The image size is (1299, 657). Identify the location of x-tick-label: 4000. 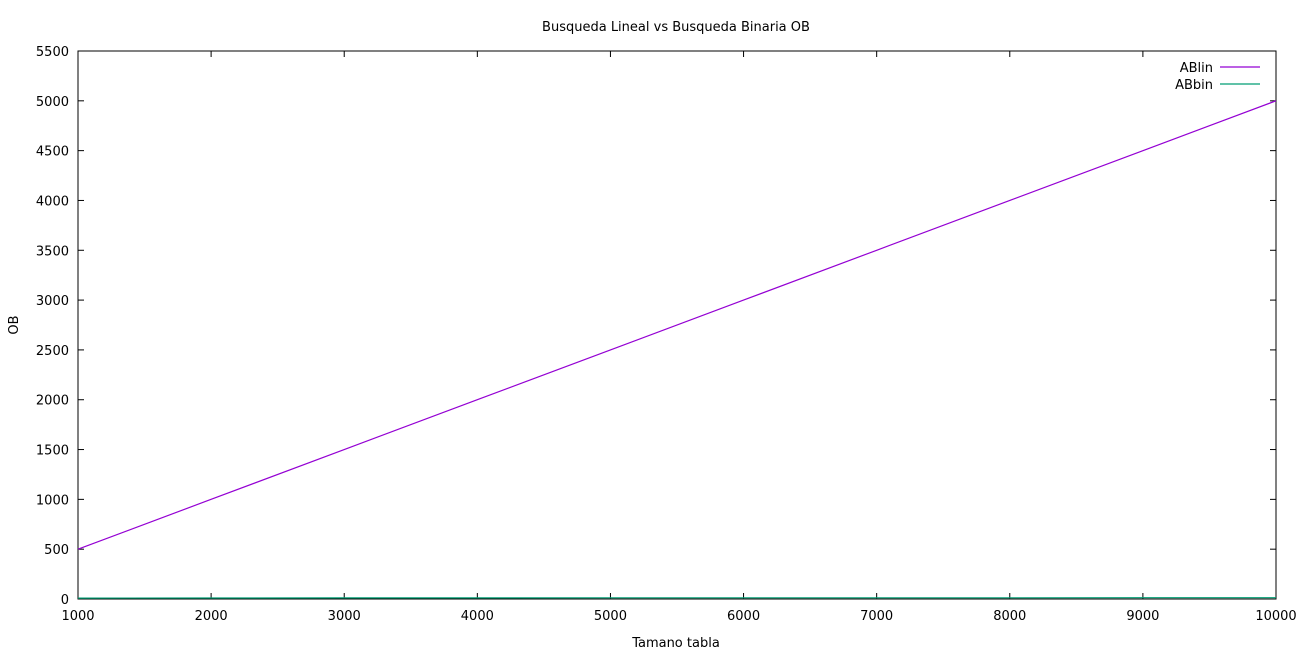
(477, 616).